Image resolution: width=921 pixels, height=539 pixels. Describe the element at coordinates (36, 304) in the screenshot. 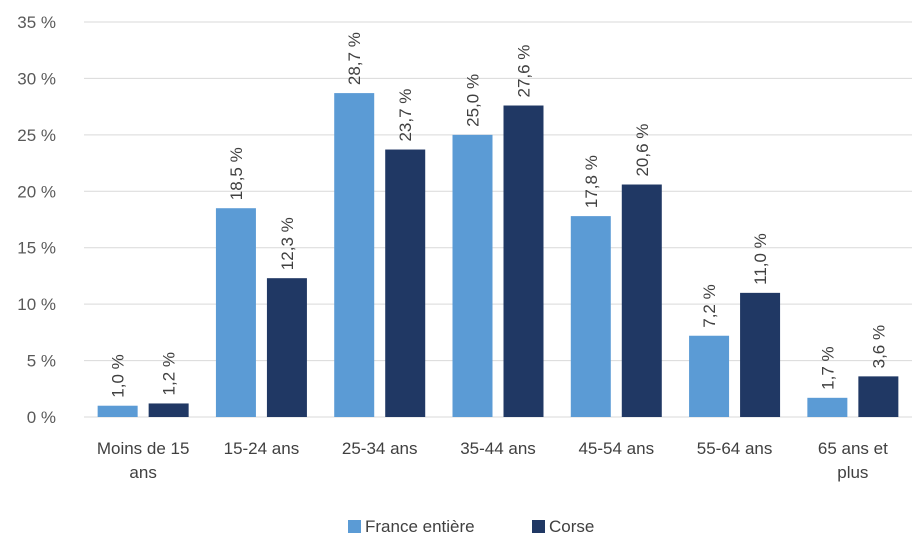

I see `y-tick-label: 10 %` at that location.